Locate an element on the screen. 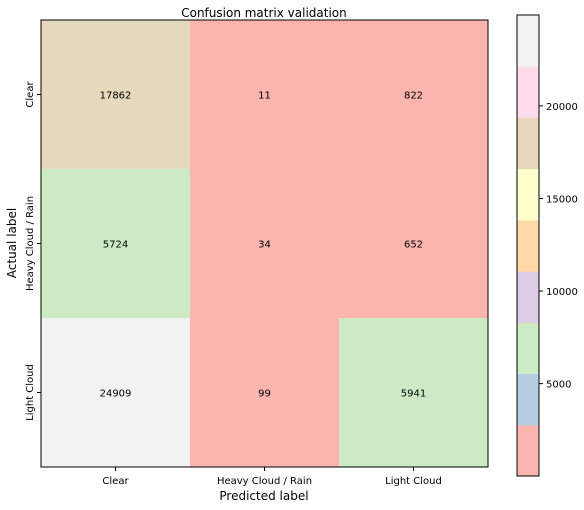 The width and height of the screenshot is (584, 510). colorbar is located at coordinates (528, 246).